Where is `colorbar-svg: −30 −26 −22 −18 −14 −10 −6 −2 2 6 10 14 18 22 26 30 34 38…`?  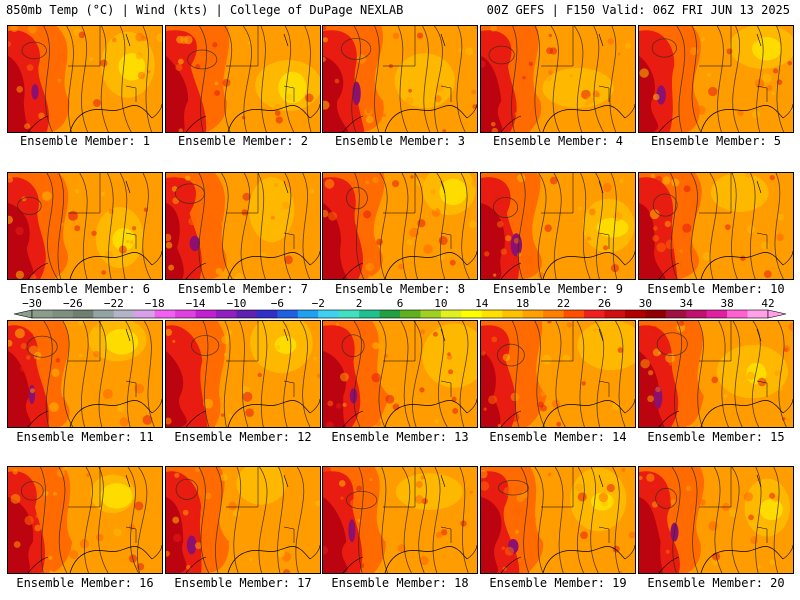 colorbar-svg: −30 −26 −22 −18 −14 −10 −6 −2 2 6 10 14 18 22 26 30 34 38… is located at coordinates (400, 308).